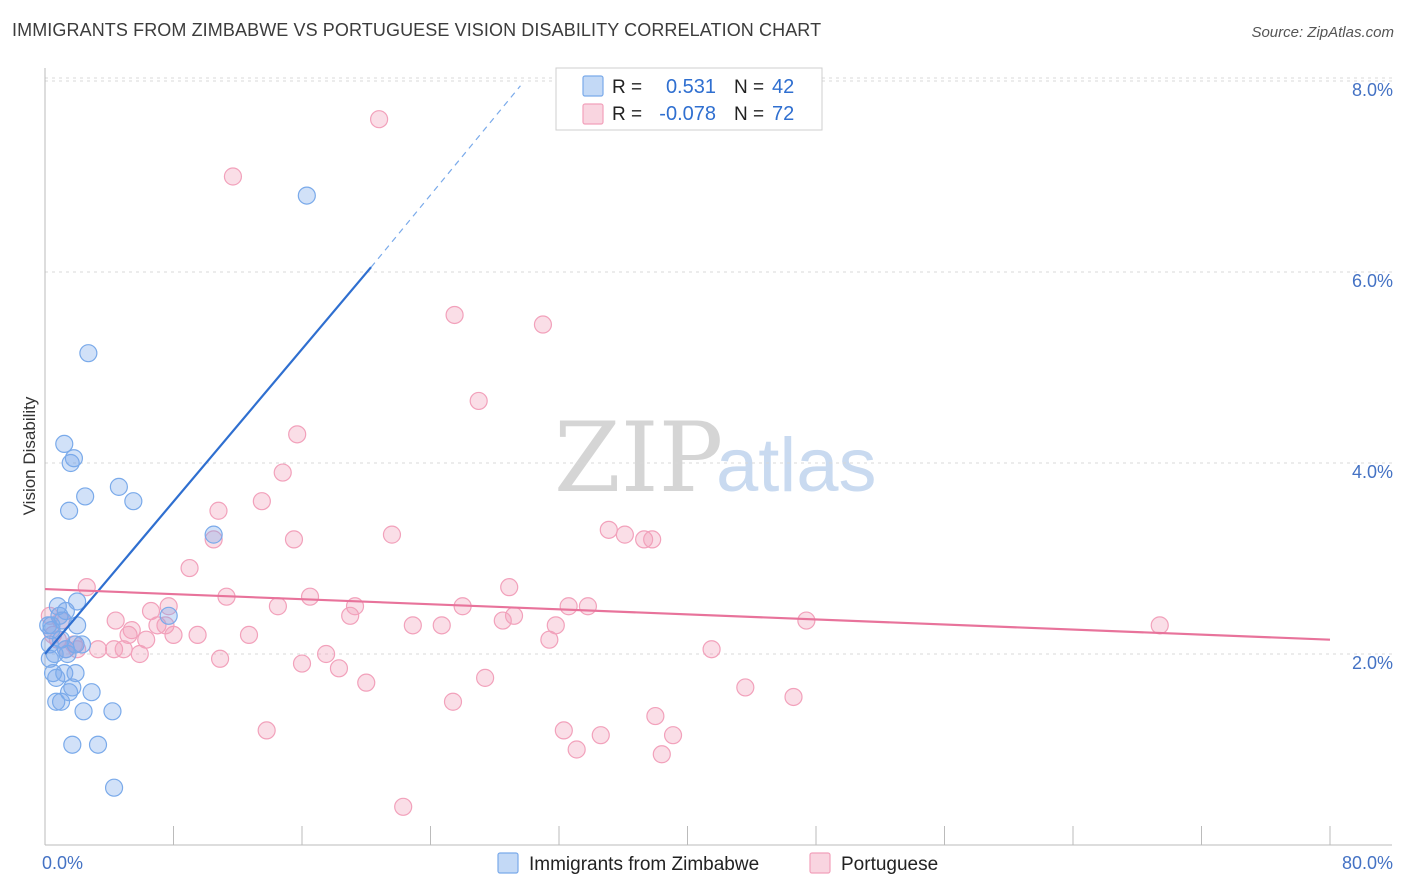 Image resolution: width=1406 pixels, height=892 pixels. What do you see at coordinates (687, 614) in the screenshot?
I see `trend-line-portuguese` at bounding box center [687, 614].